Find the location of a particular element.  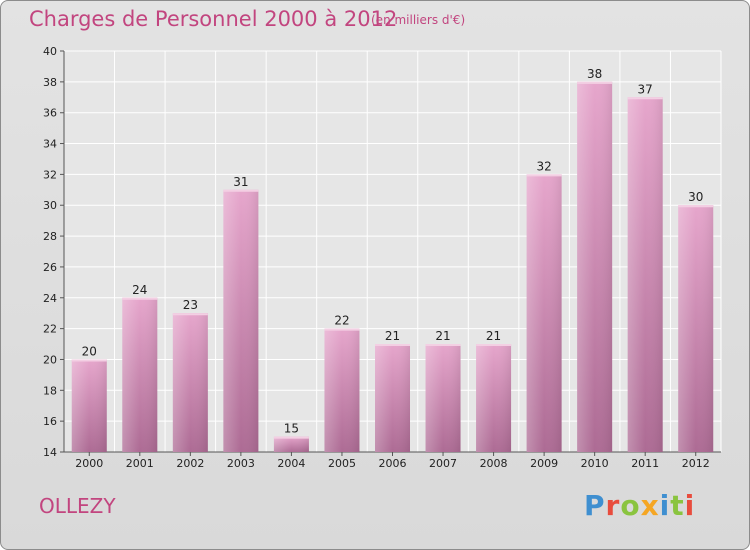

chart-subtitle: (en milliers d'€) is located at coordinates (418, 20).